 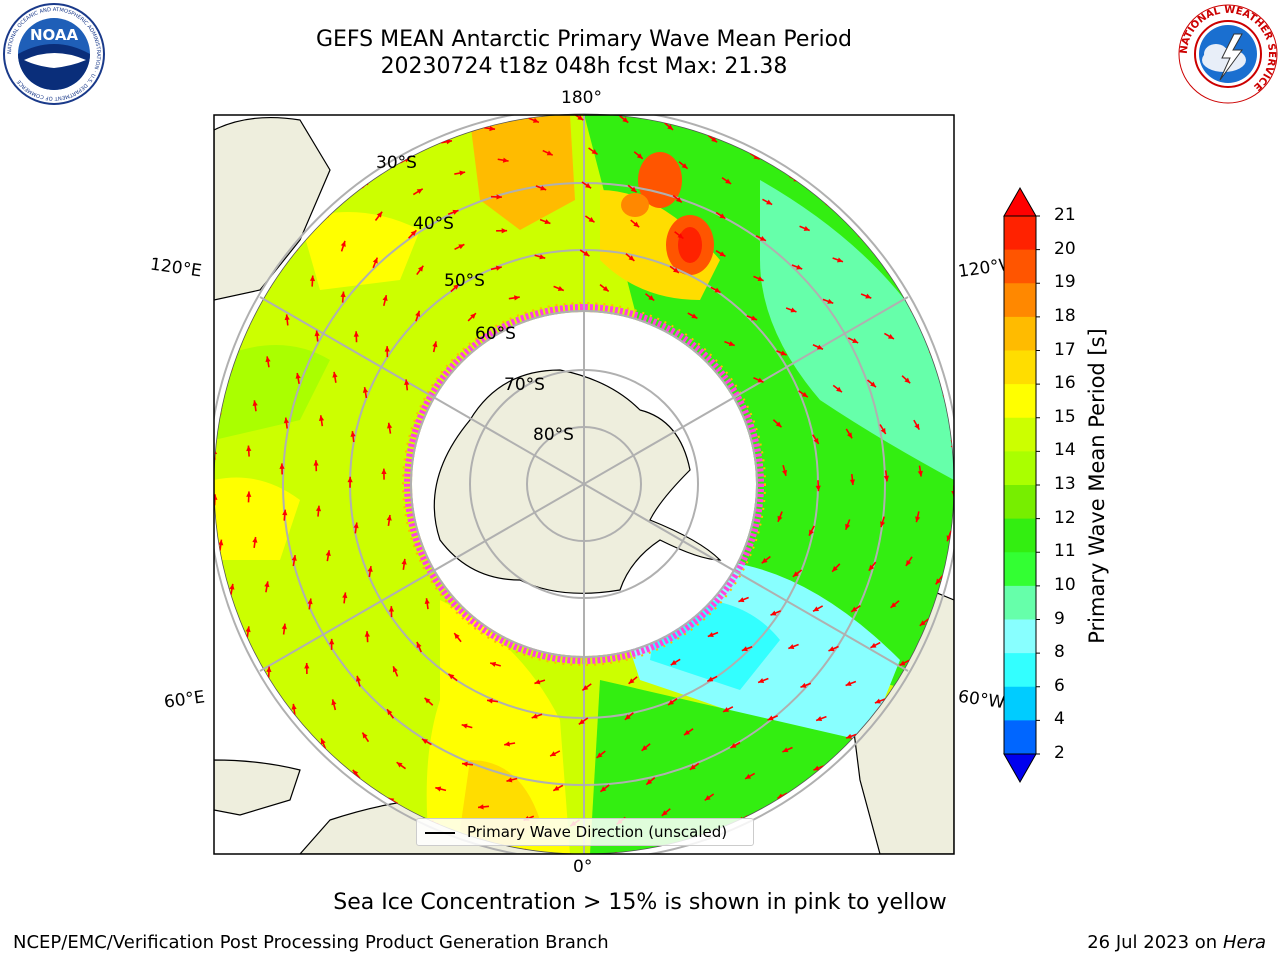 What do you see at coordinates (1059, 652) in the screenshot?
I see `colorbar-tick-label: 8` at bounding box center [1059, 652].